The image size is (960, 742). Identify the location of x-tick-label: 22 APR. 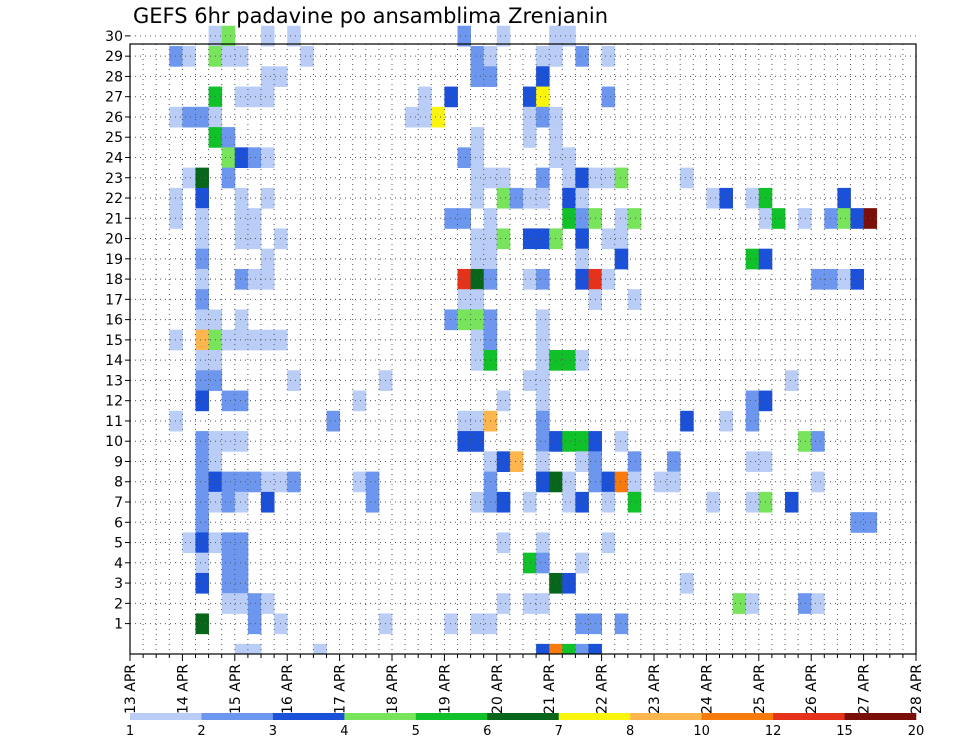
(603, 689).